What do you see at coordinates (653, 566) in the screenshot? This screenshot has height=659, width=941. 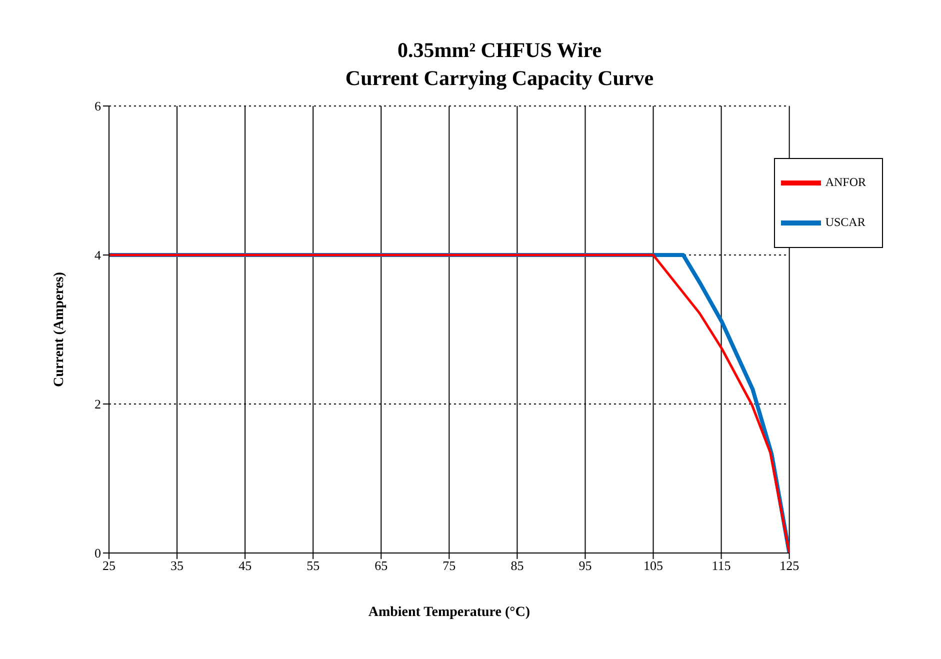 I see `x-tick-label: 105` at bounding box center [653, 566].